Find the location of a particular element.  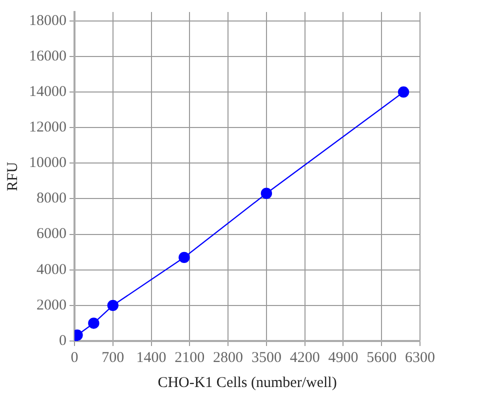

x-tick-label: 5600 is located at coordinates (381, 358).